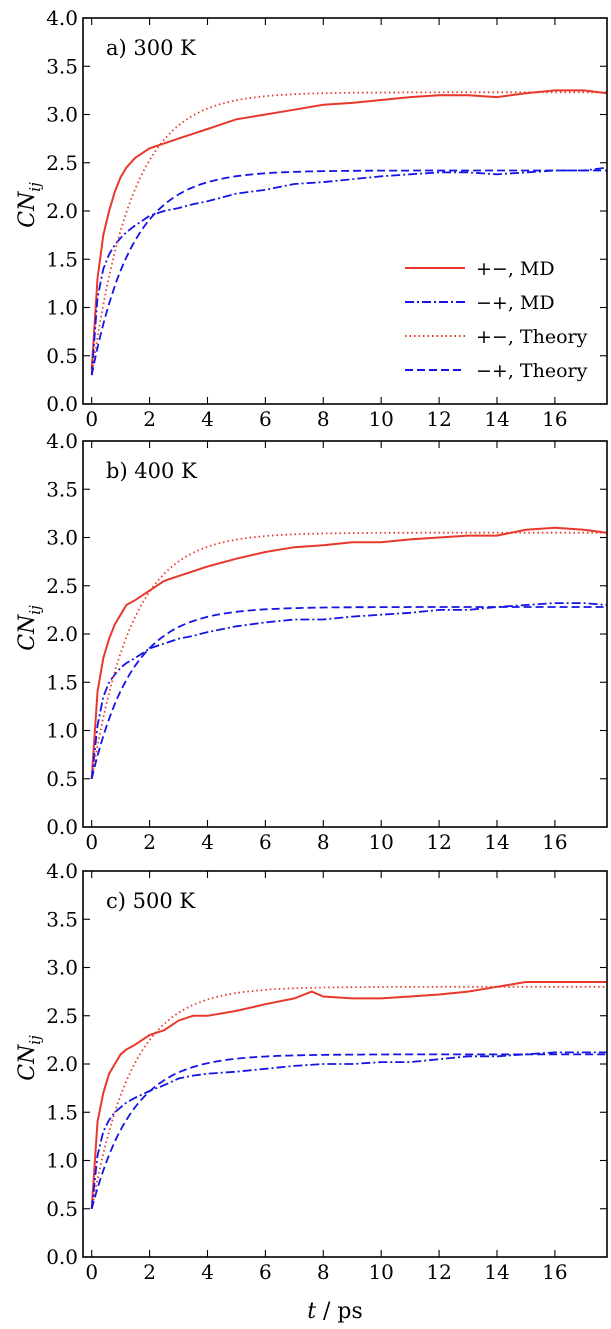 The height and width of the screenshot is (1329, 611). What do you see at coordinates (207, 419) in the screenshot?
I see `x-tick-label-a: 4` at bounding box center [207, 419].